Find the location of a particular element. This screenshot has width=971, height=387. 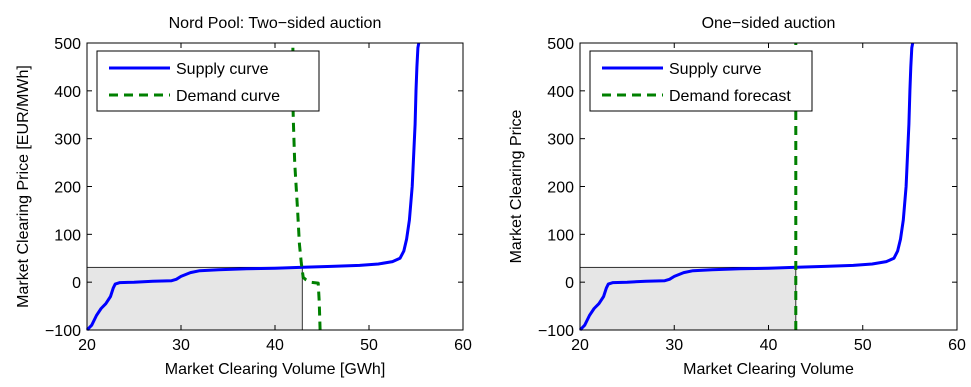

x-axis-label: Market Clearing Volume is located at coordinates (768, 369).